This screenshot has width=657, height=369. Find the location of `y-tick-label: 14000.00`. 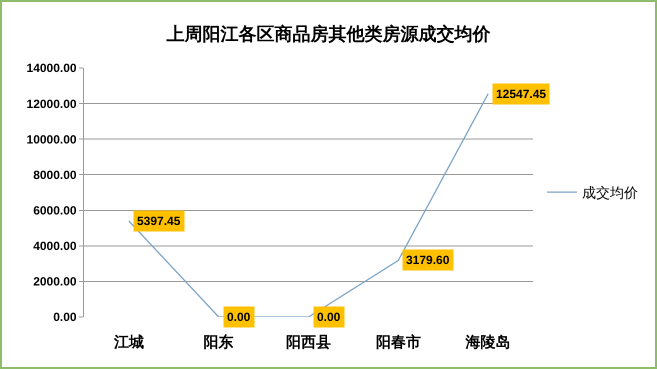

y-tick-label: 14000.00 is located at coordinates (51, 68).